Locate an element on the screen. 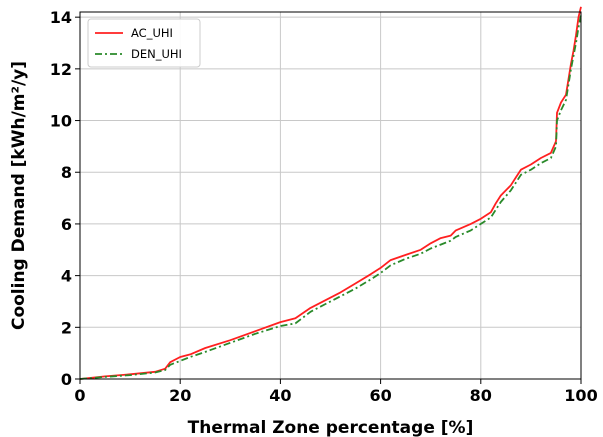 Image resolution: width=603 pixels, height=437 pixels. legend-box is located at coordinates (144, 43).